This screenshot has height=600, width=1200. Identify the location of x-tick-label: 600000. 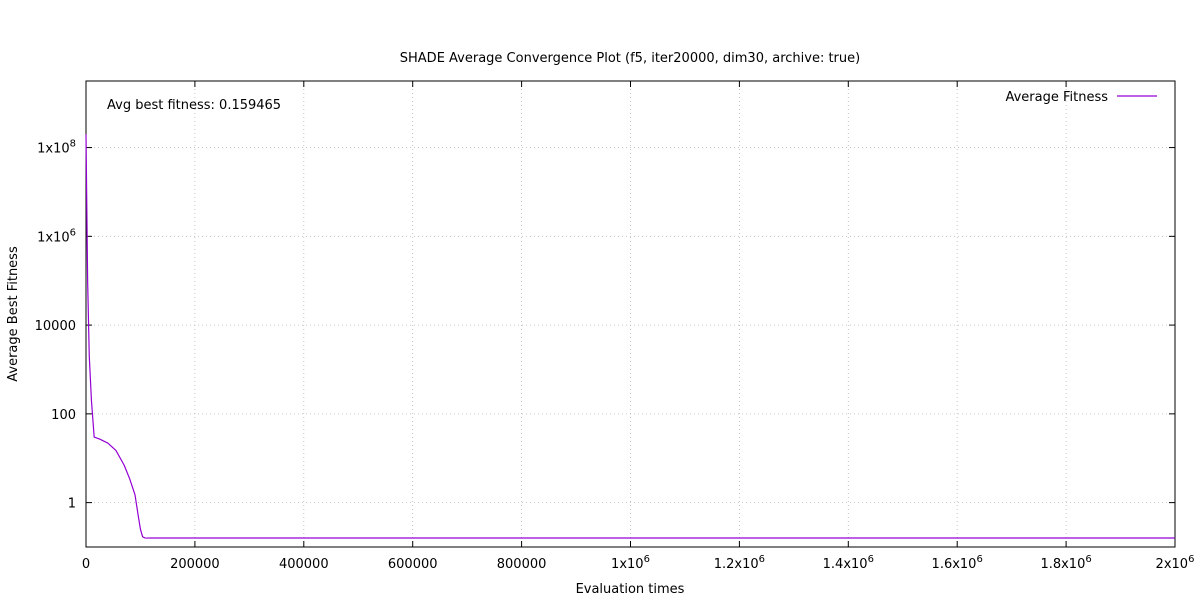
(413, 564).